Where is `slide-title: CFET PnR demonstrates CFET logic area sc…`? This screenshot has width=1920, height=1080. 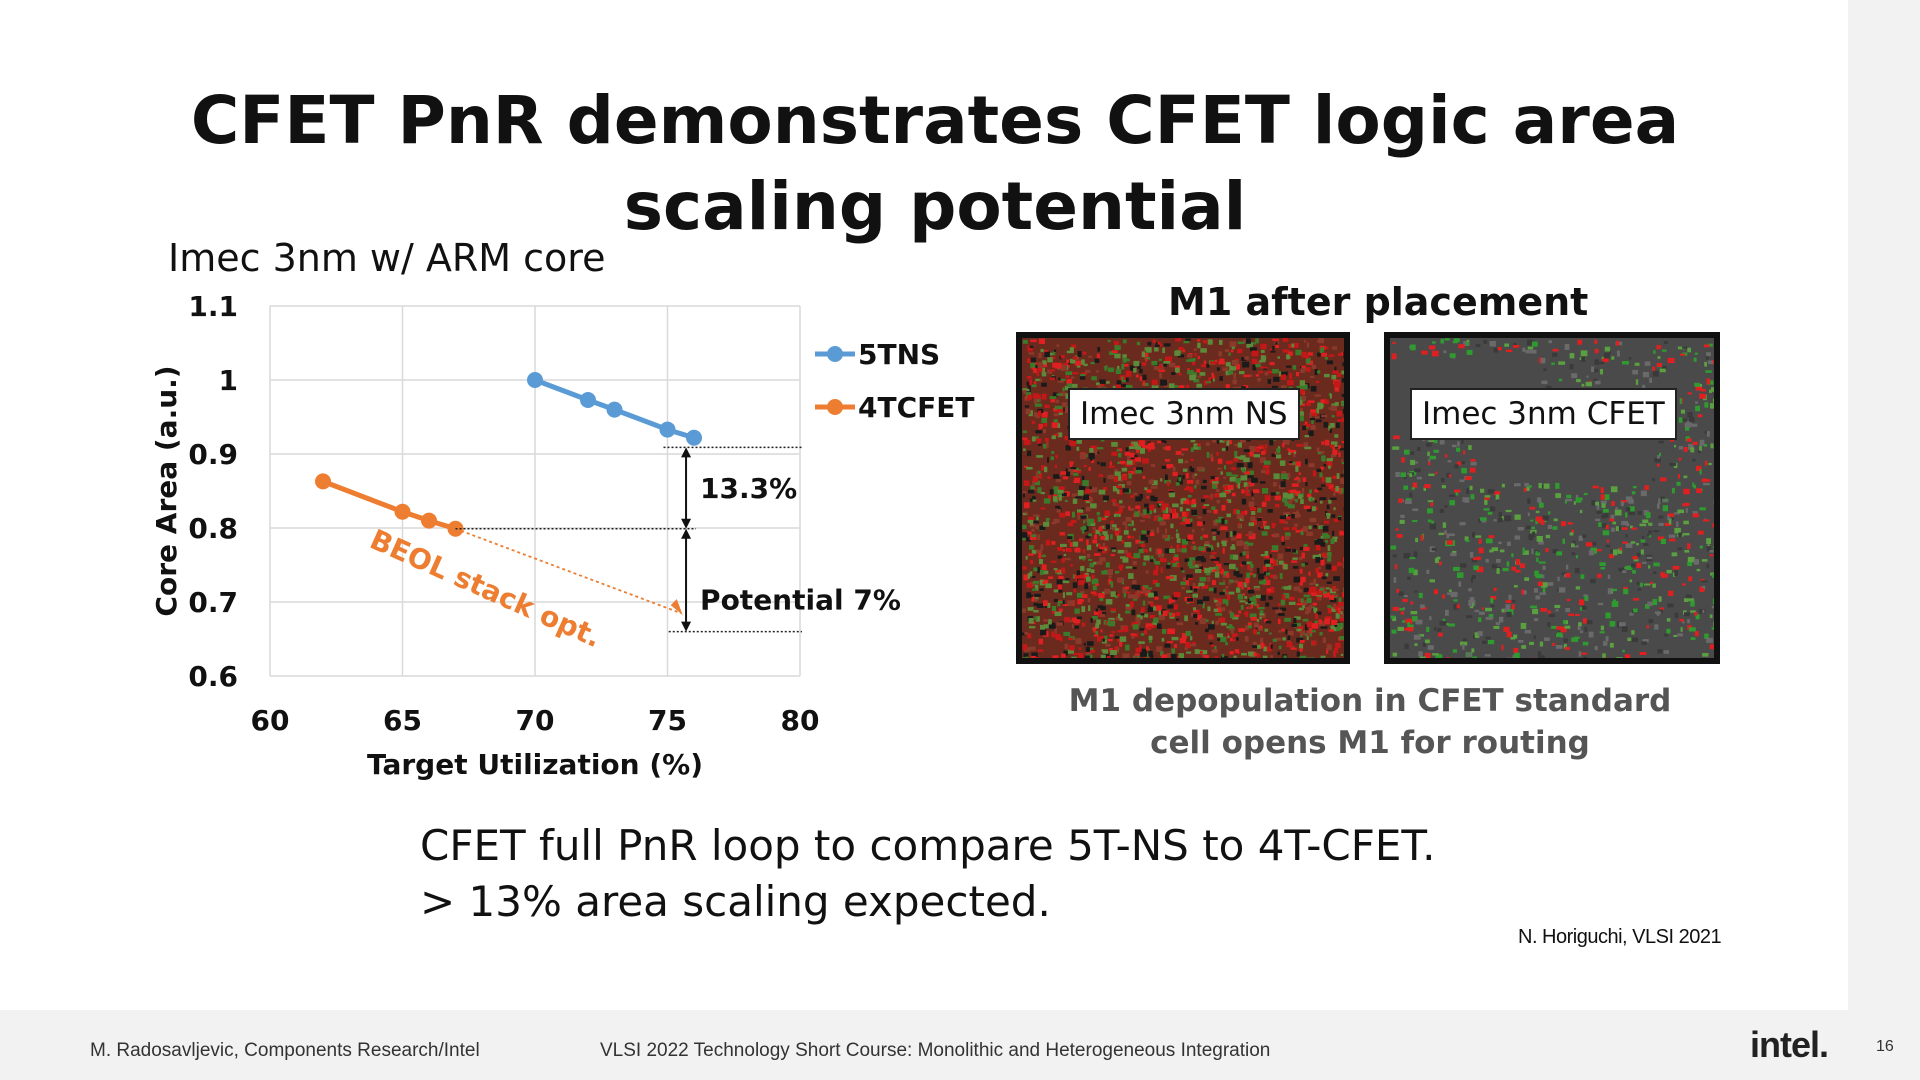
slide-title: CFET PnR demonstrates CFET logic area sc… is located at coordinates (935, 163).